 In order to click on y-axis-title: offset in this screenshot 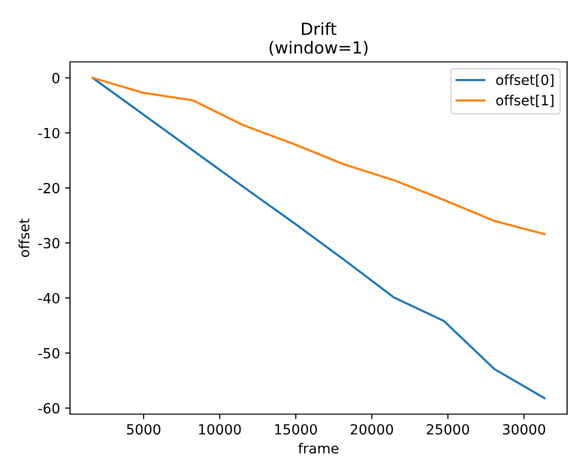, I will do `click(24, 237)`.